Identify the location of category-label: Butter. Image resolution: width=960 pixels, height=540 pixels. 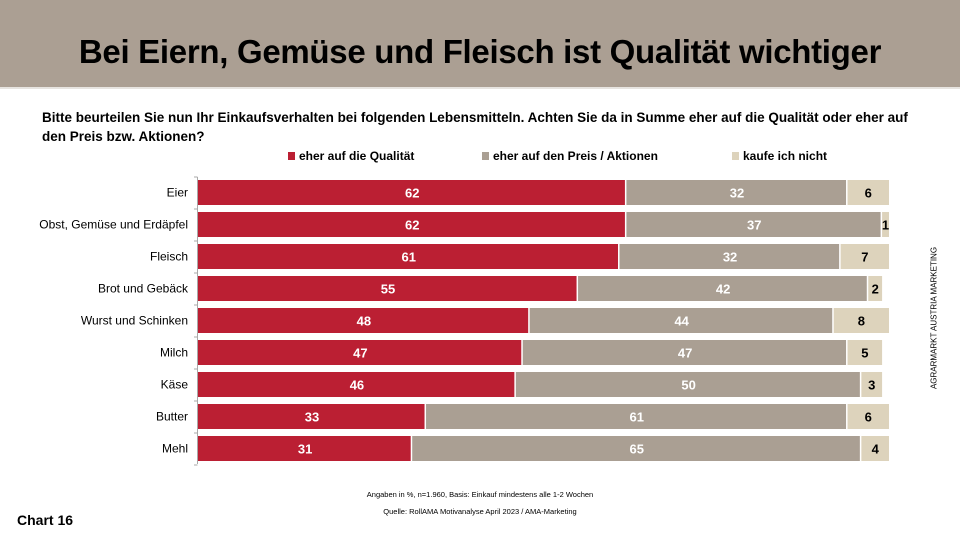
(172, 417).